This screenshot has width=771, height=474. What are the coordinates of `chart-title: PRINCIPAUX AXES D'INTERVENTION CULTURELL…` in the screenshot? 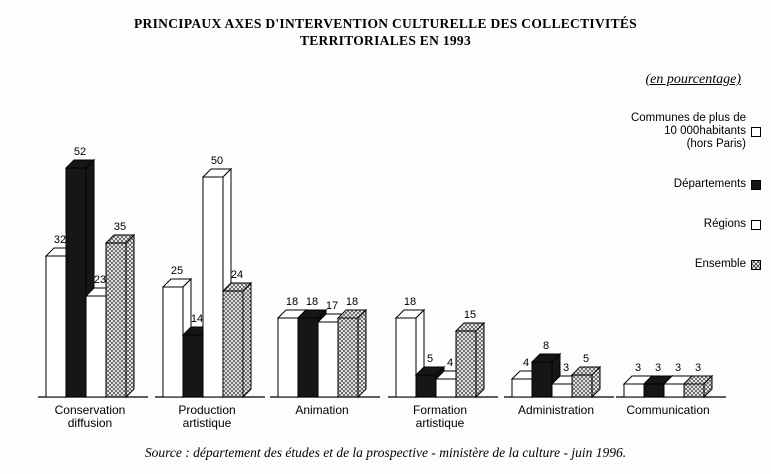 It's located at (385, 32).